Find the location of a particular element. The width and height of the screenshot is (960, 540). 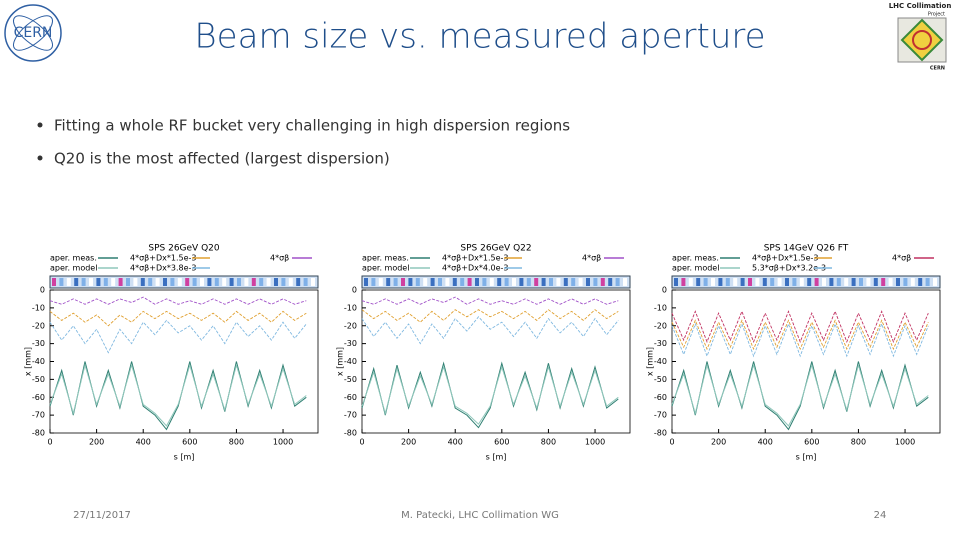

x-tick-label: 400 is located at coordinates (765, 442).